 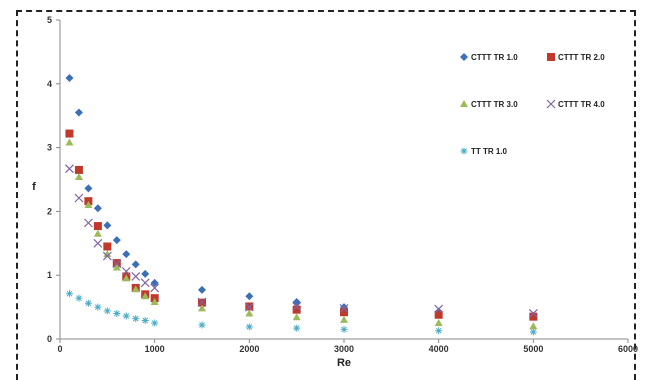 I want to click on legend-label: CTTT TR 2.0, so click(x=581, y=57).